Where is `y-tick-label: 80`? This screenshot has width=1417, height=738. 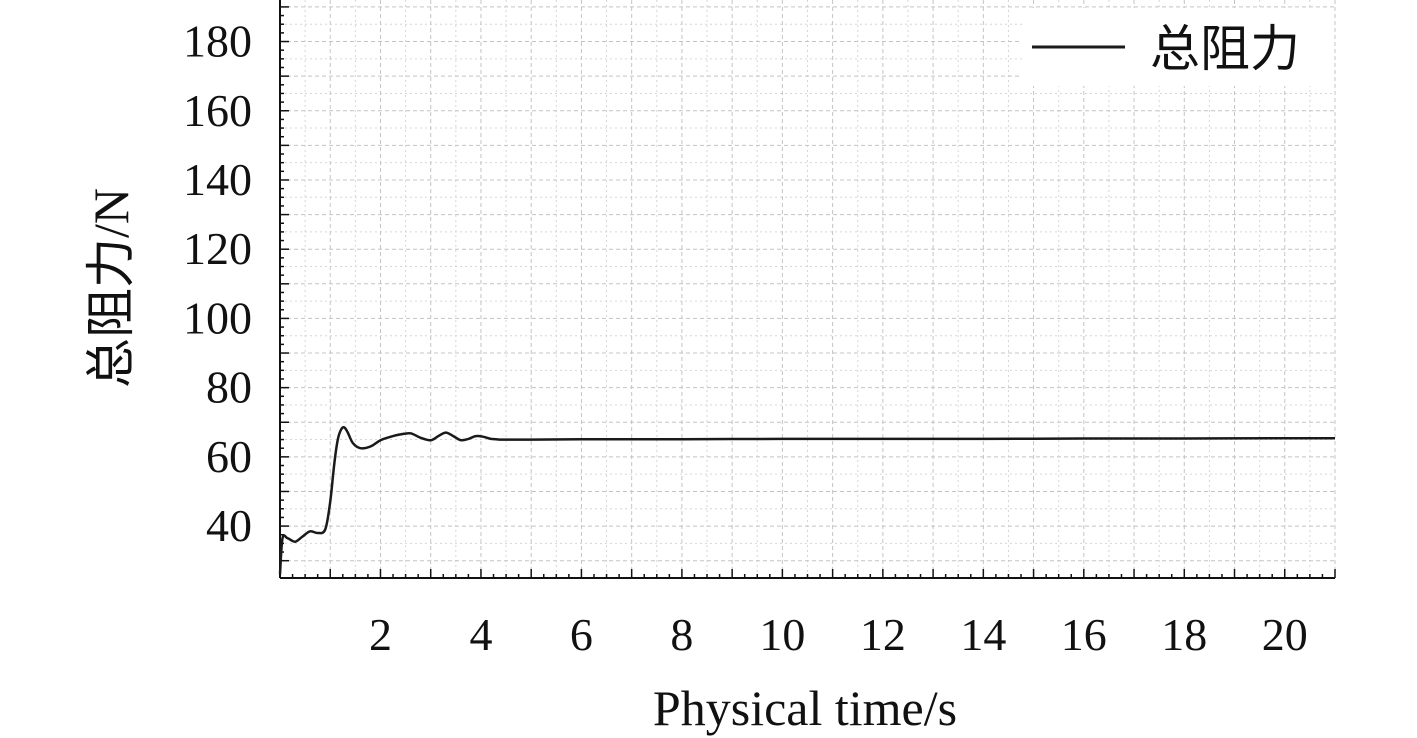 y-tick-label: 80 is located at coordinates (229, 387).